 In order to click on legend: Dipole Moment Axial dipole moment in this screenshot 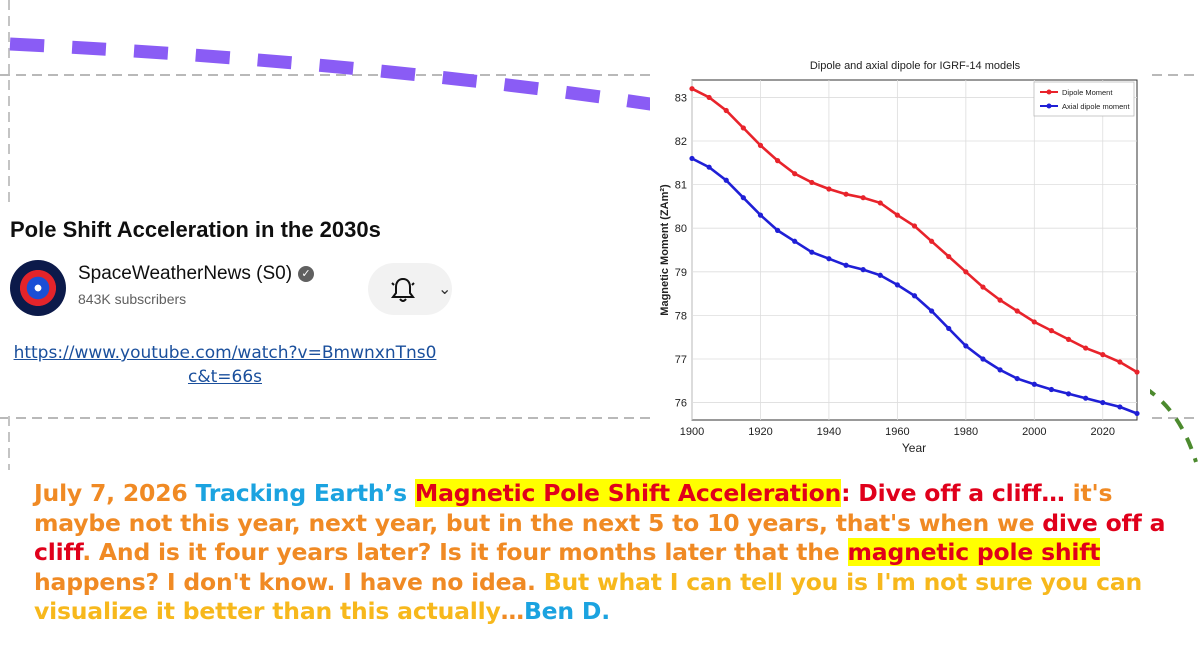, I will do `click(1084, 99)`.